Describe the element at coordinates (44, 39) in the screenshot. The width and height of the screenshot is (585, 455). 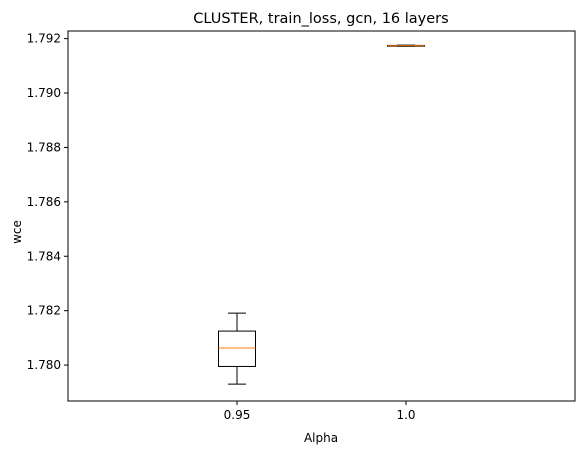
I see `y-tick-label: 1.792` at that location.